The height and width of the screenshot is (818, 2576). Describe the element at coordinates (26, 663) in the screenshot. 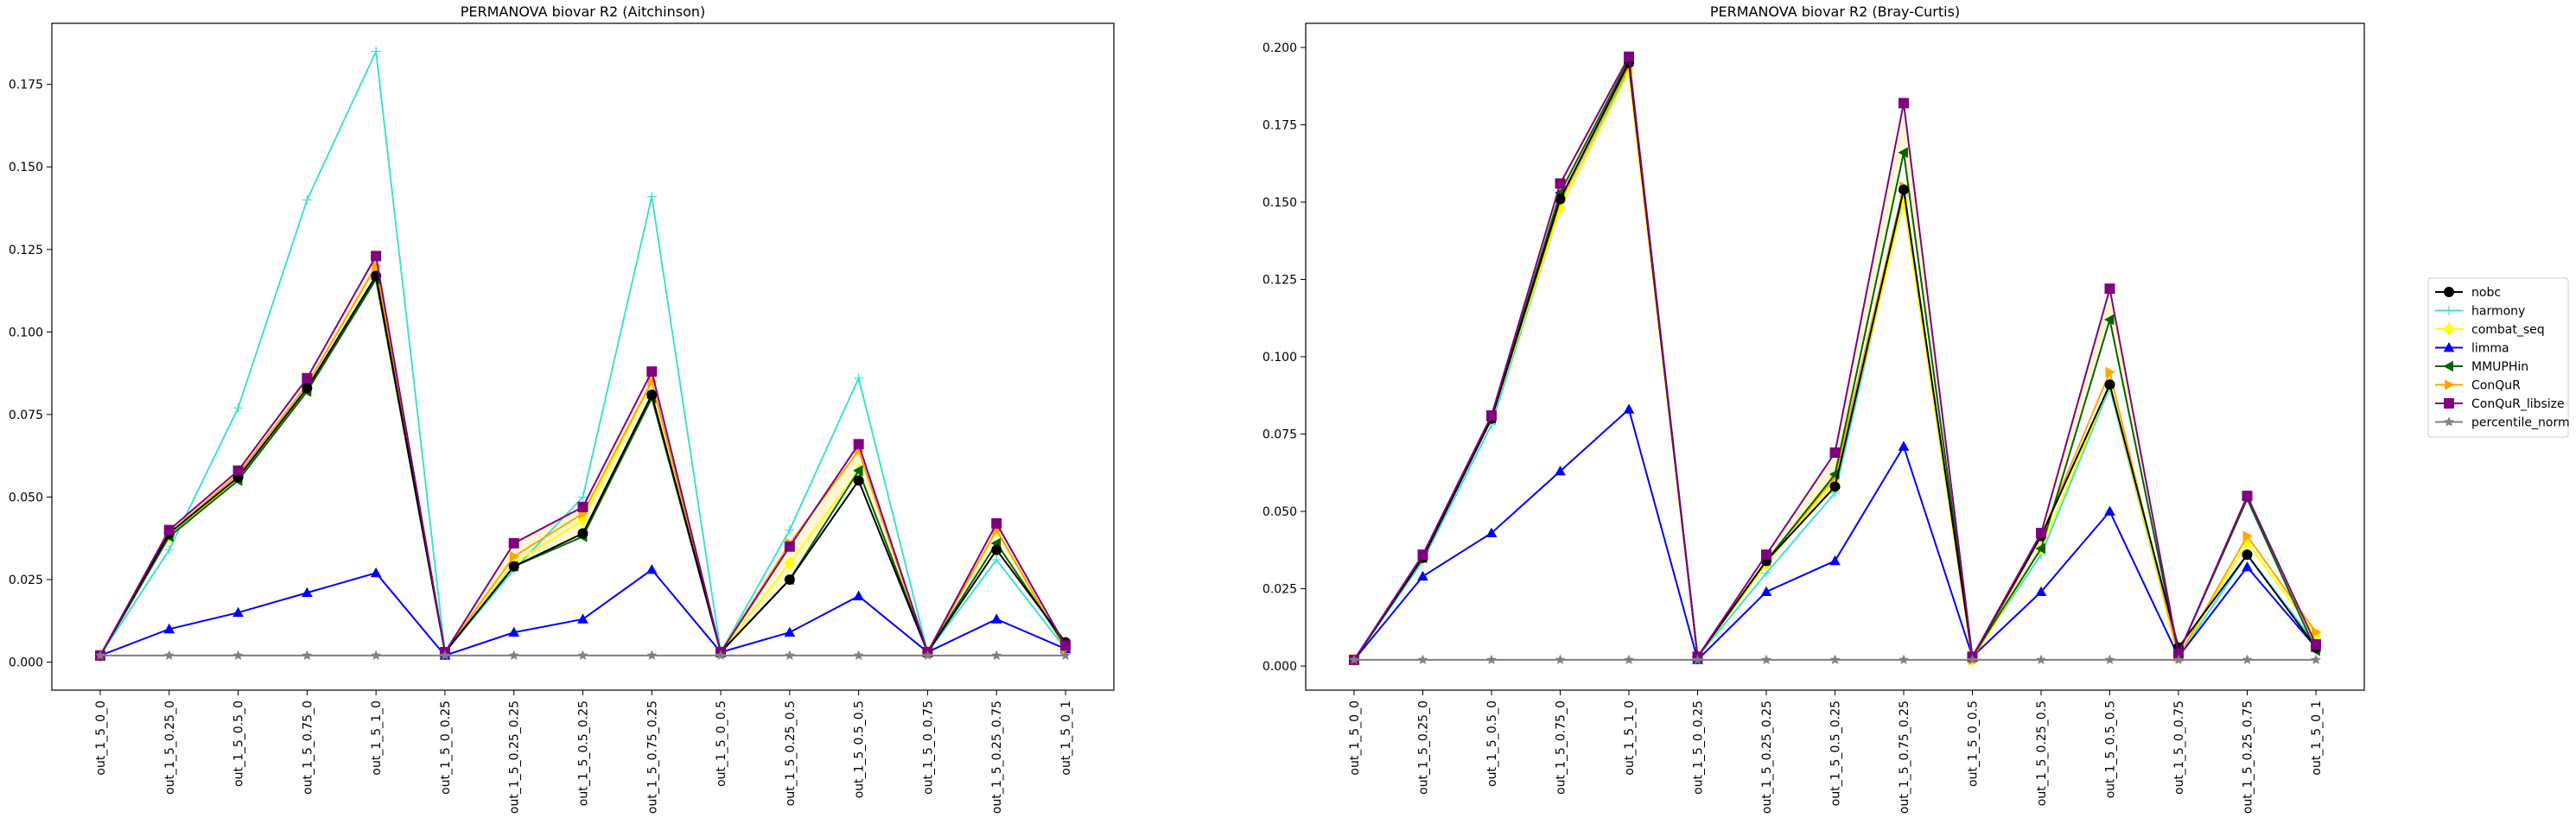

I see `y-tick-label: 0.000` at that location.